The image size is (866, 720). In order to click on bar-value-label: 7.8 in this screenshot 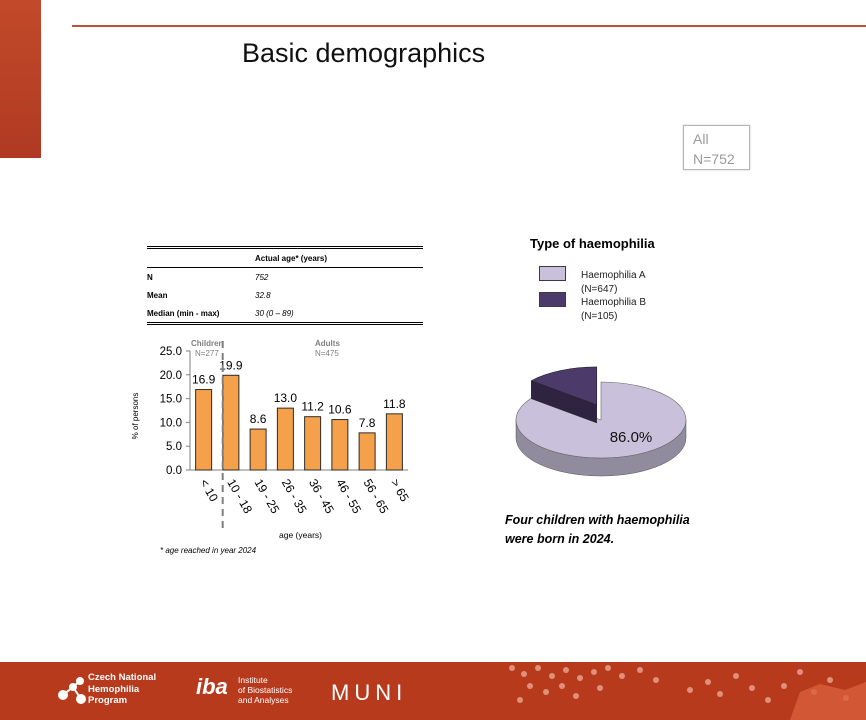, I will do `click(367, 423)`.